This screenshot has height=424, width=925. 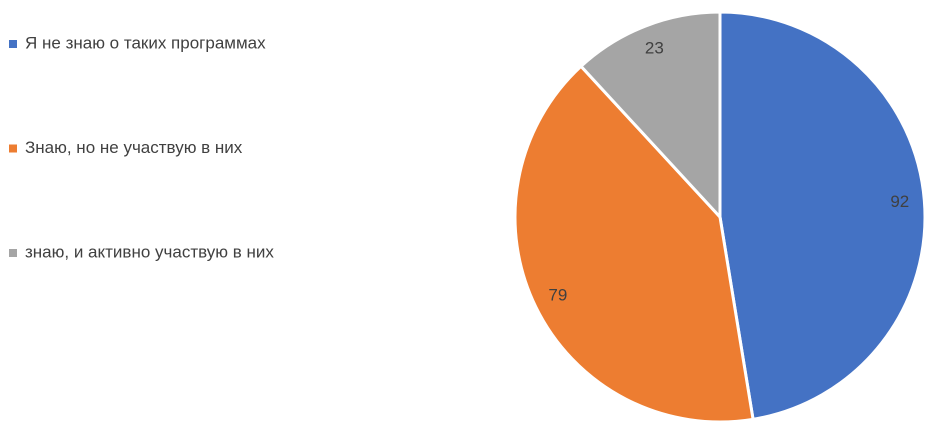 What do you see at coordinates (899, 201) in the screenshot?
I see `data-label: 92` at bounding box center [899, 201].